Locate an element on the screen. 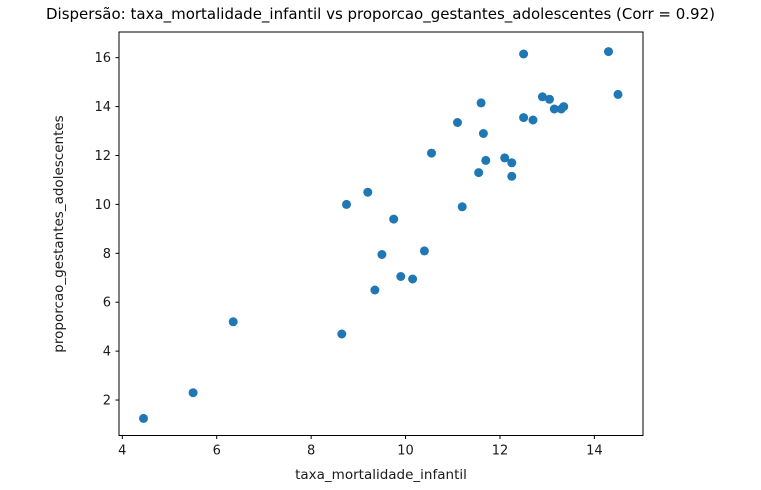 The height and width of the screenshot is (490, 761). y-axis-label: proporcao_gestantes_adolescentes is located at coordinates (59, 233).